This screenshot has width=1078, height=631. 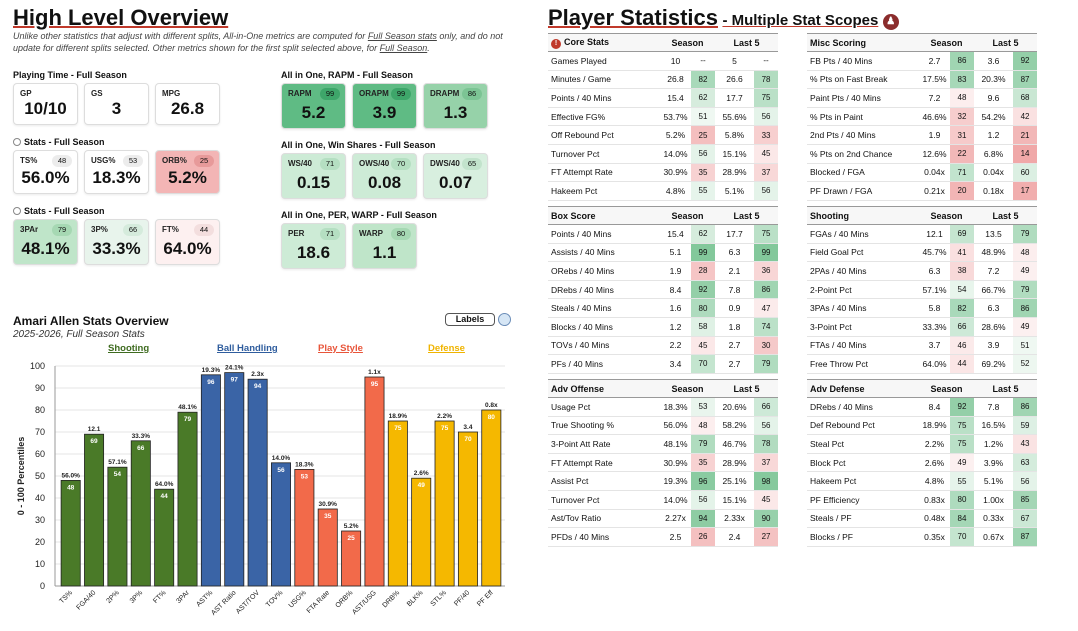 What do you see at coordinates (29, 229) in the screenshot?
I see `stat-card-label: 3PAr` at bounding box center [29, 229].